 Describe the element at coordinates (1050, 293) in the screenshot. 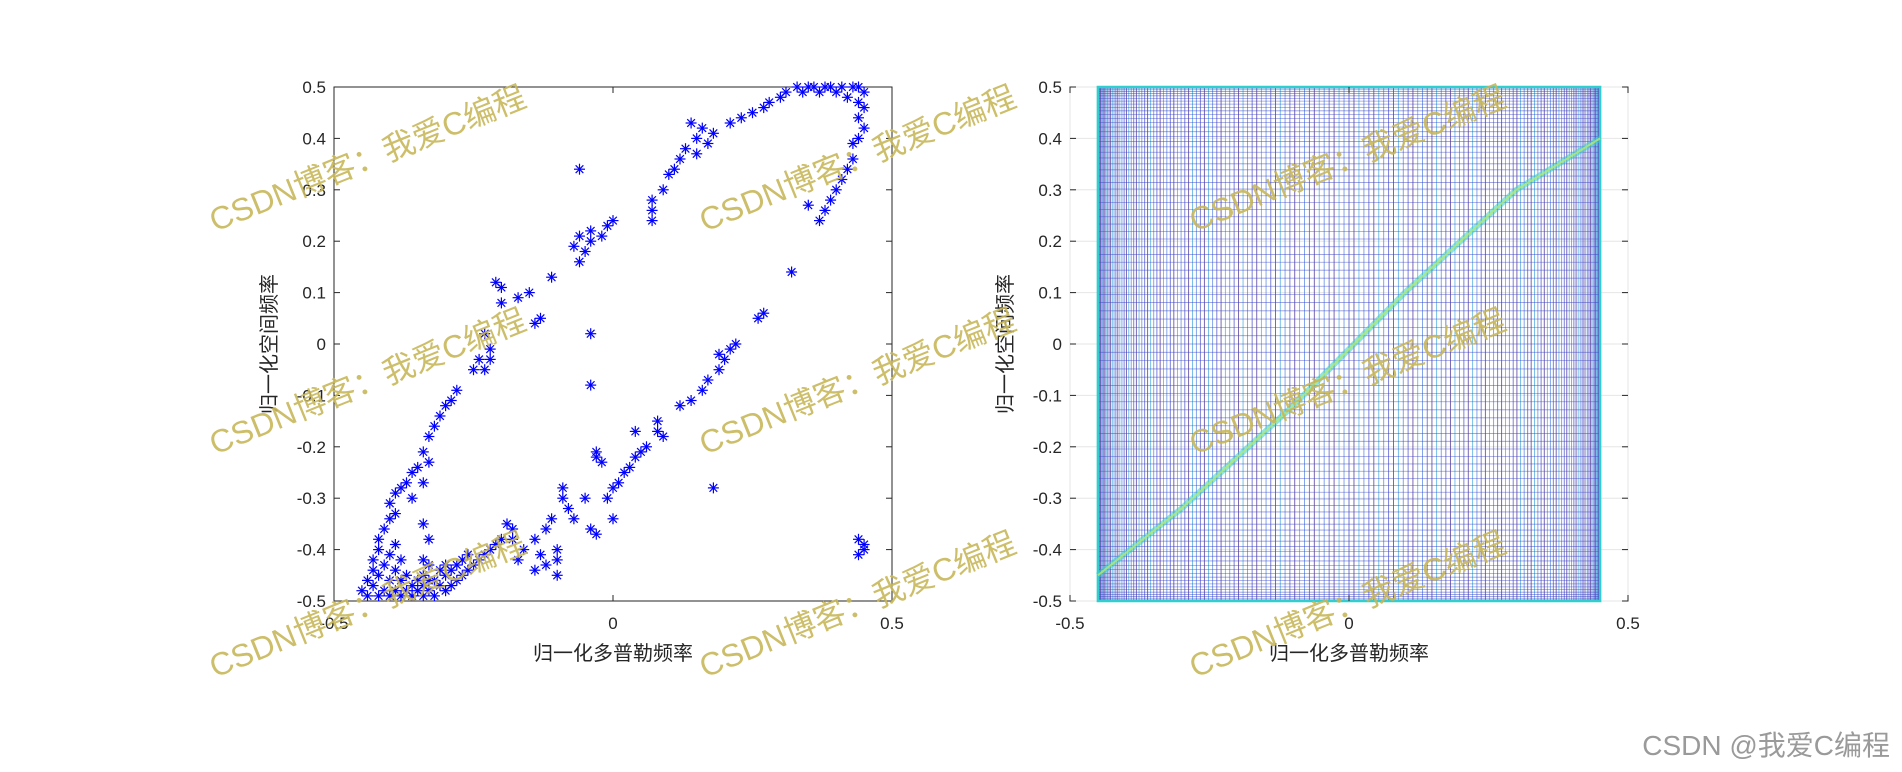

I see `right-y-tick-label: 0.1` at that location.